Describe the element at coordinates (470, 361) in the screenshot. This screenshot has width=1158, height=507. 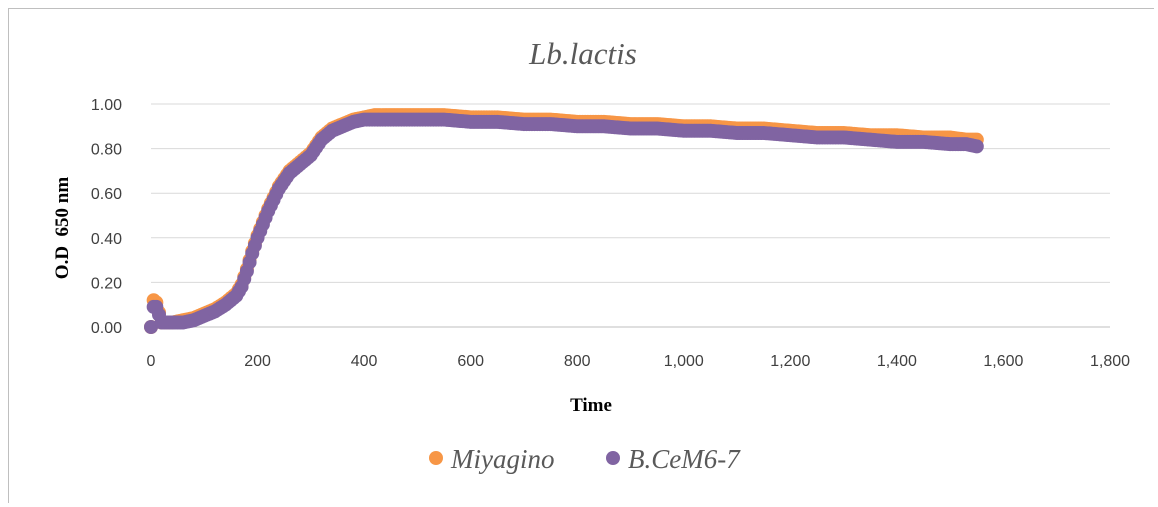
I see `x-tick-label: 600` at that location.